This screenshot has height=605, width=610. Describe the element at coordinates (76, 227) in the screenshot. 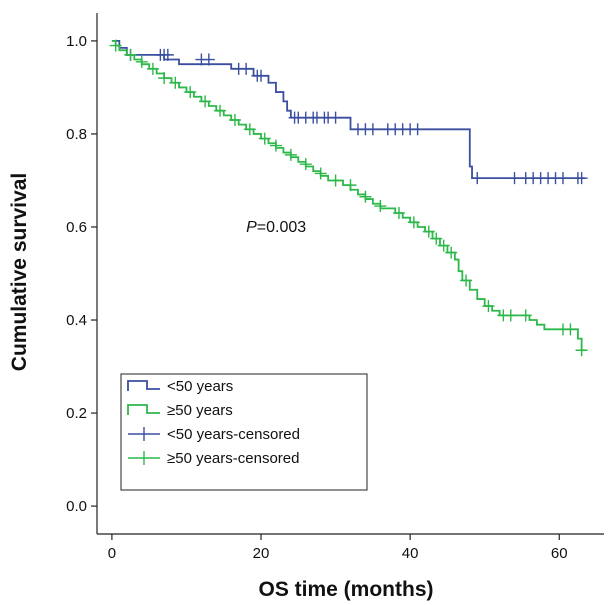

I see `y-tick-label: 0.6` at that location.